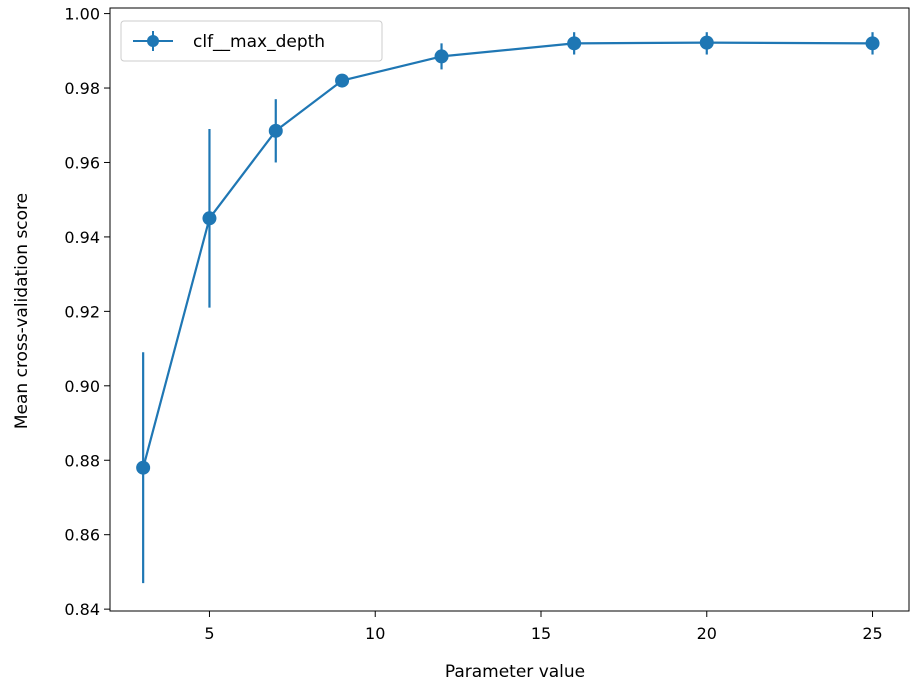  I want to click on y-tick-label: 0.96, so click(82, 162).